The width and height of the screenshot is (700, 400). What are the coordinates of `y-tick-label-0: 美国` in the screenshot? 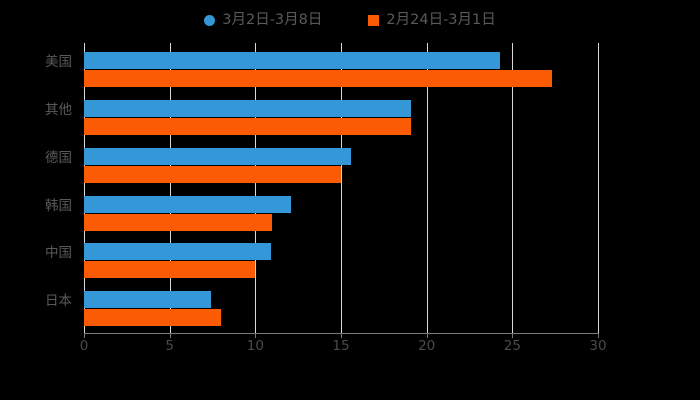 It's located at (58, 62).